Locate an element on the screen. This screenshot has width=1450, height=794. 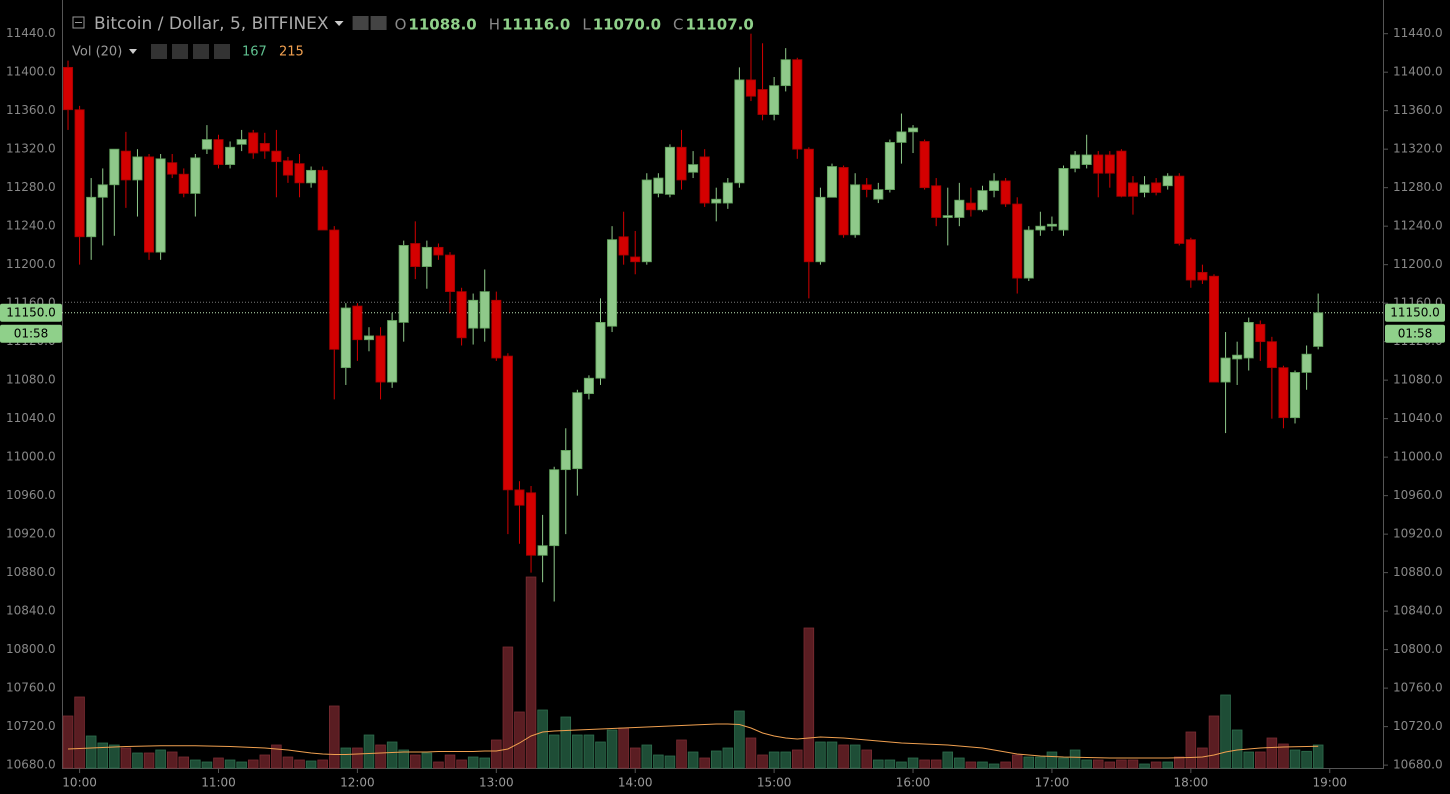
y-tick-label-left: 10960.0 is located at coordinates (31, 495).